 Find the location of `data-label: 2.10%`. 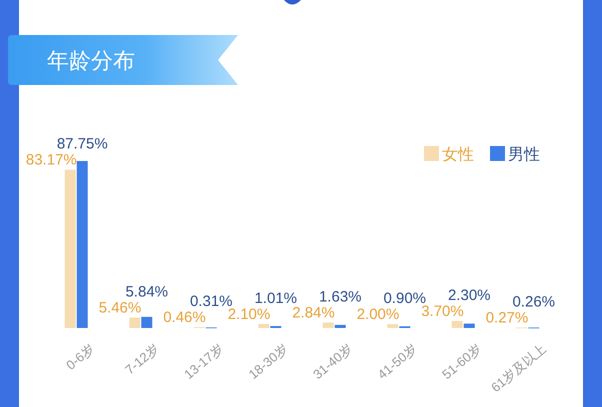

data-label: 2.10% is located at coordinates (249, 315).